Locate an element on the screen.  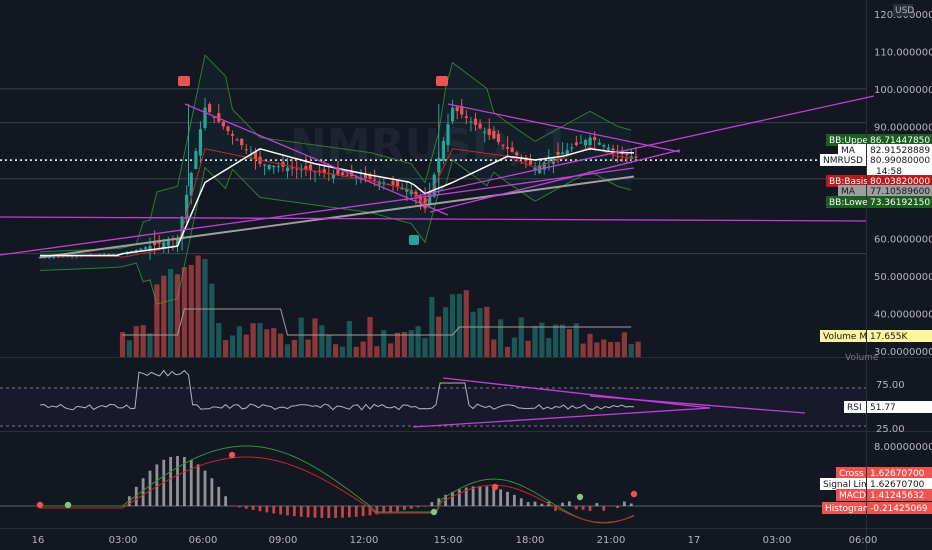
nmrusd-value: 80.99080000 is located at coordinates (900, 161).